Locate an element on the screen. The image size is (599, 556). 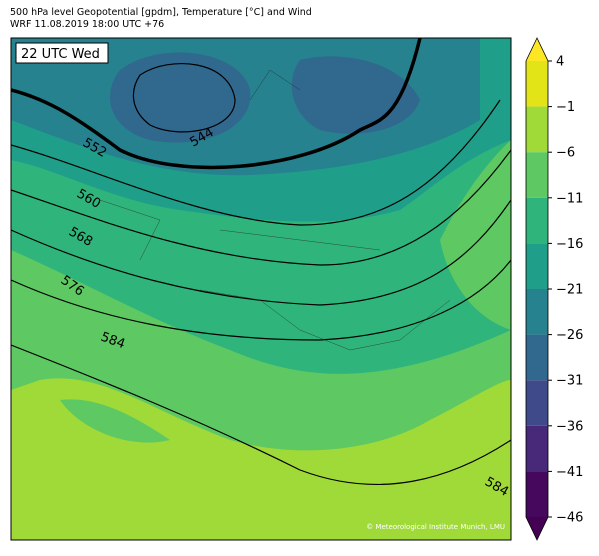
colorbar-tick-label: −6 is located at coordinates (565, 153).